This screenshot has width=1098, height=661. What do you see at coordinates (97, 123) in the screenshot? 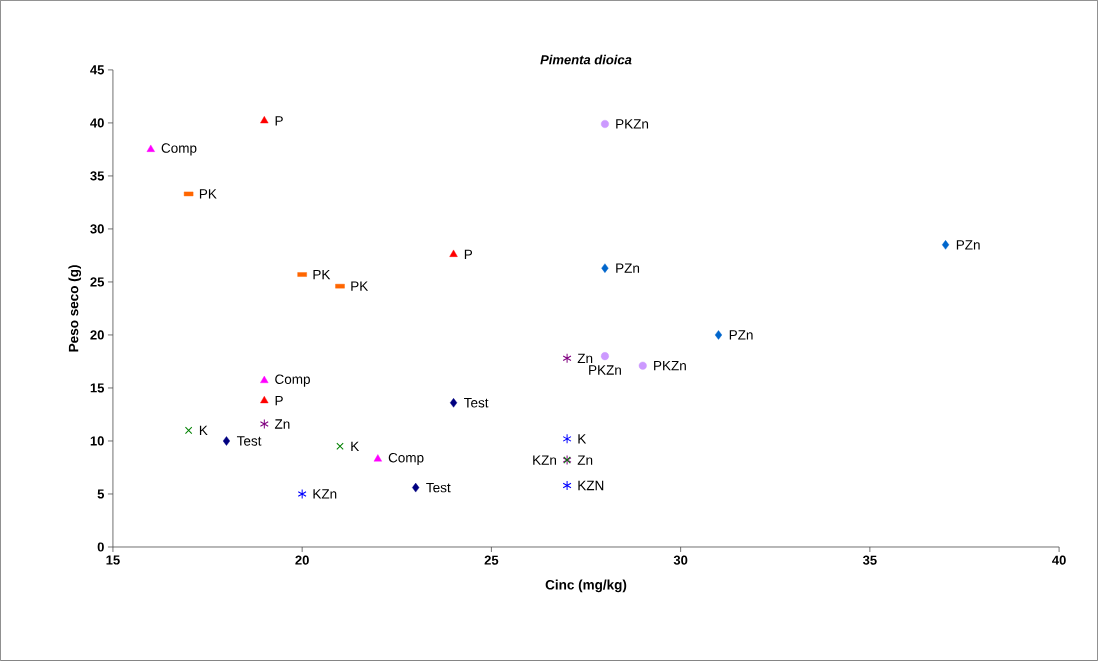
I see `y-tick-label: 40` at bounding box center [97, 123].